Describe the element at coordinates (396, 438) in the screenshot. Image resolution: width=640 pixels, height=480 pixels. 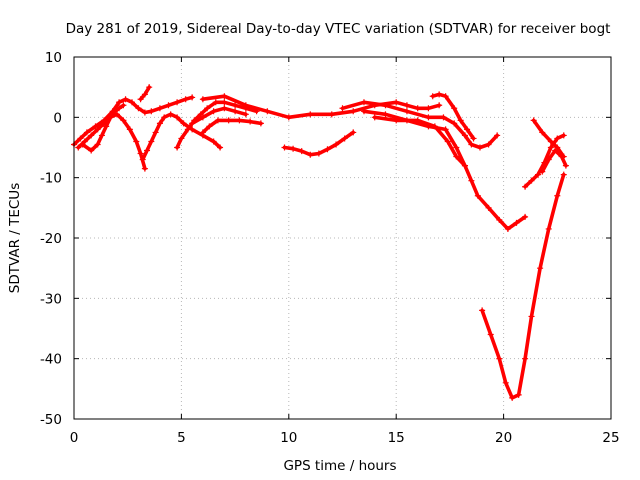
I see `x-tick-label: 15` at that location.